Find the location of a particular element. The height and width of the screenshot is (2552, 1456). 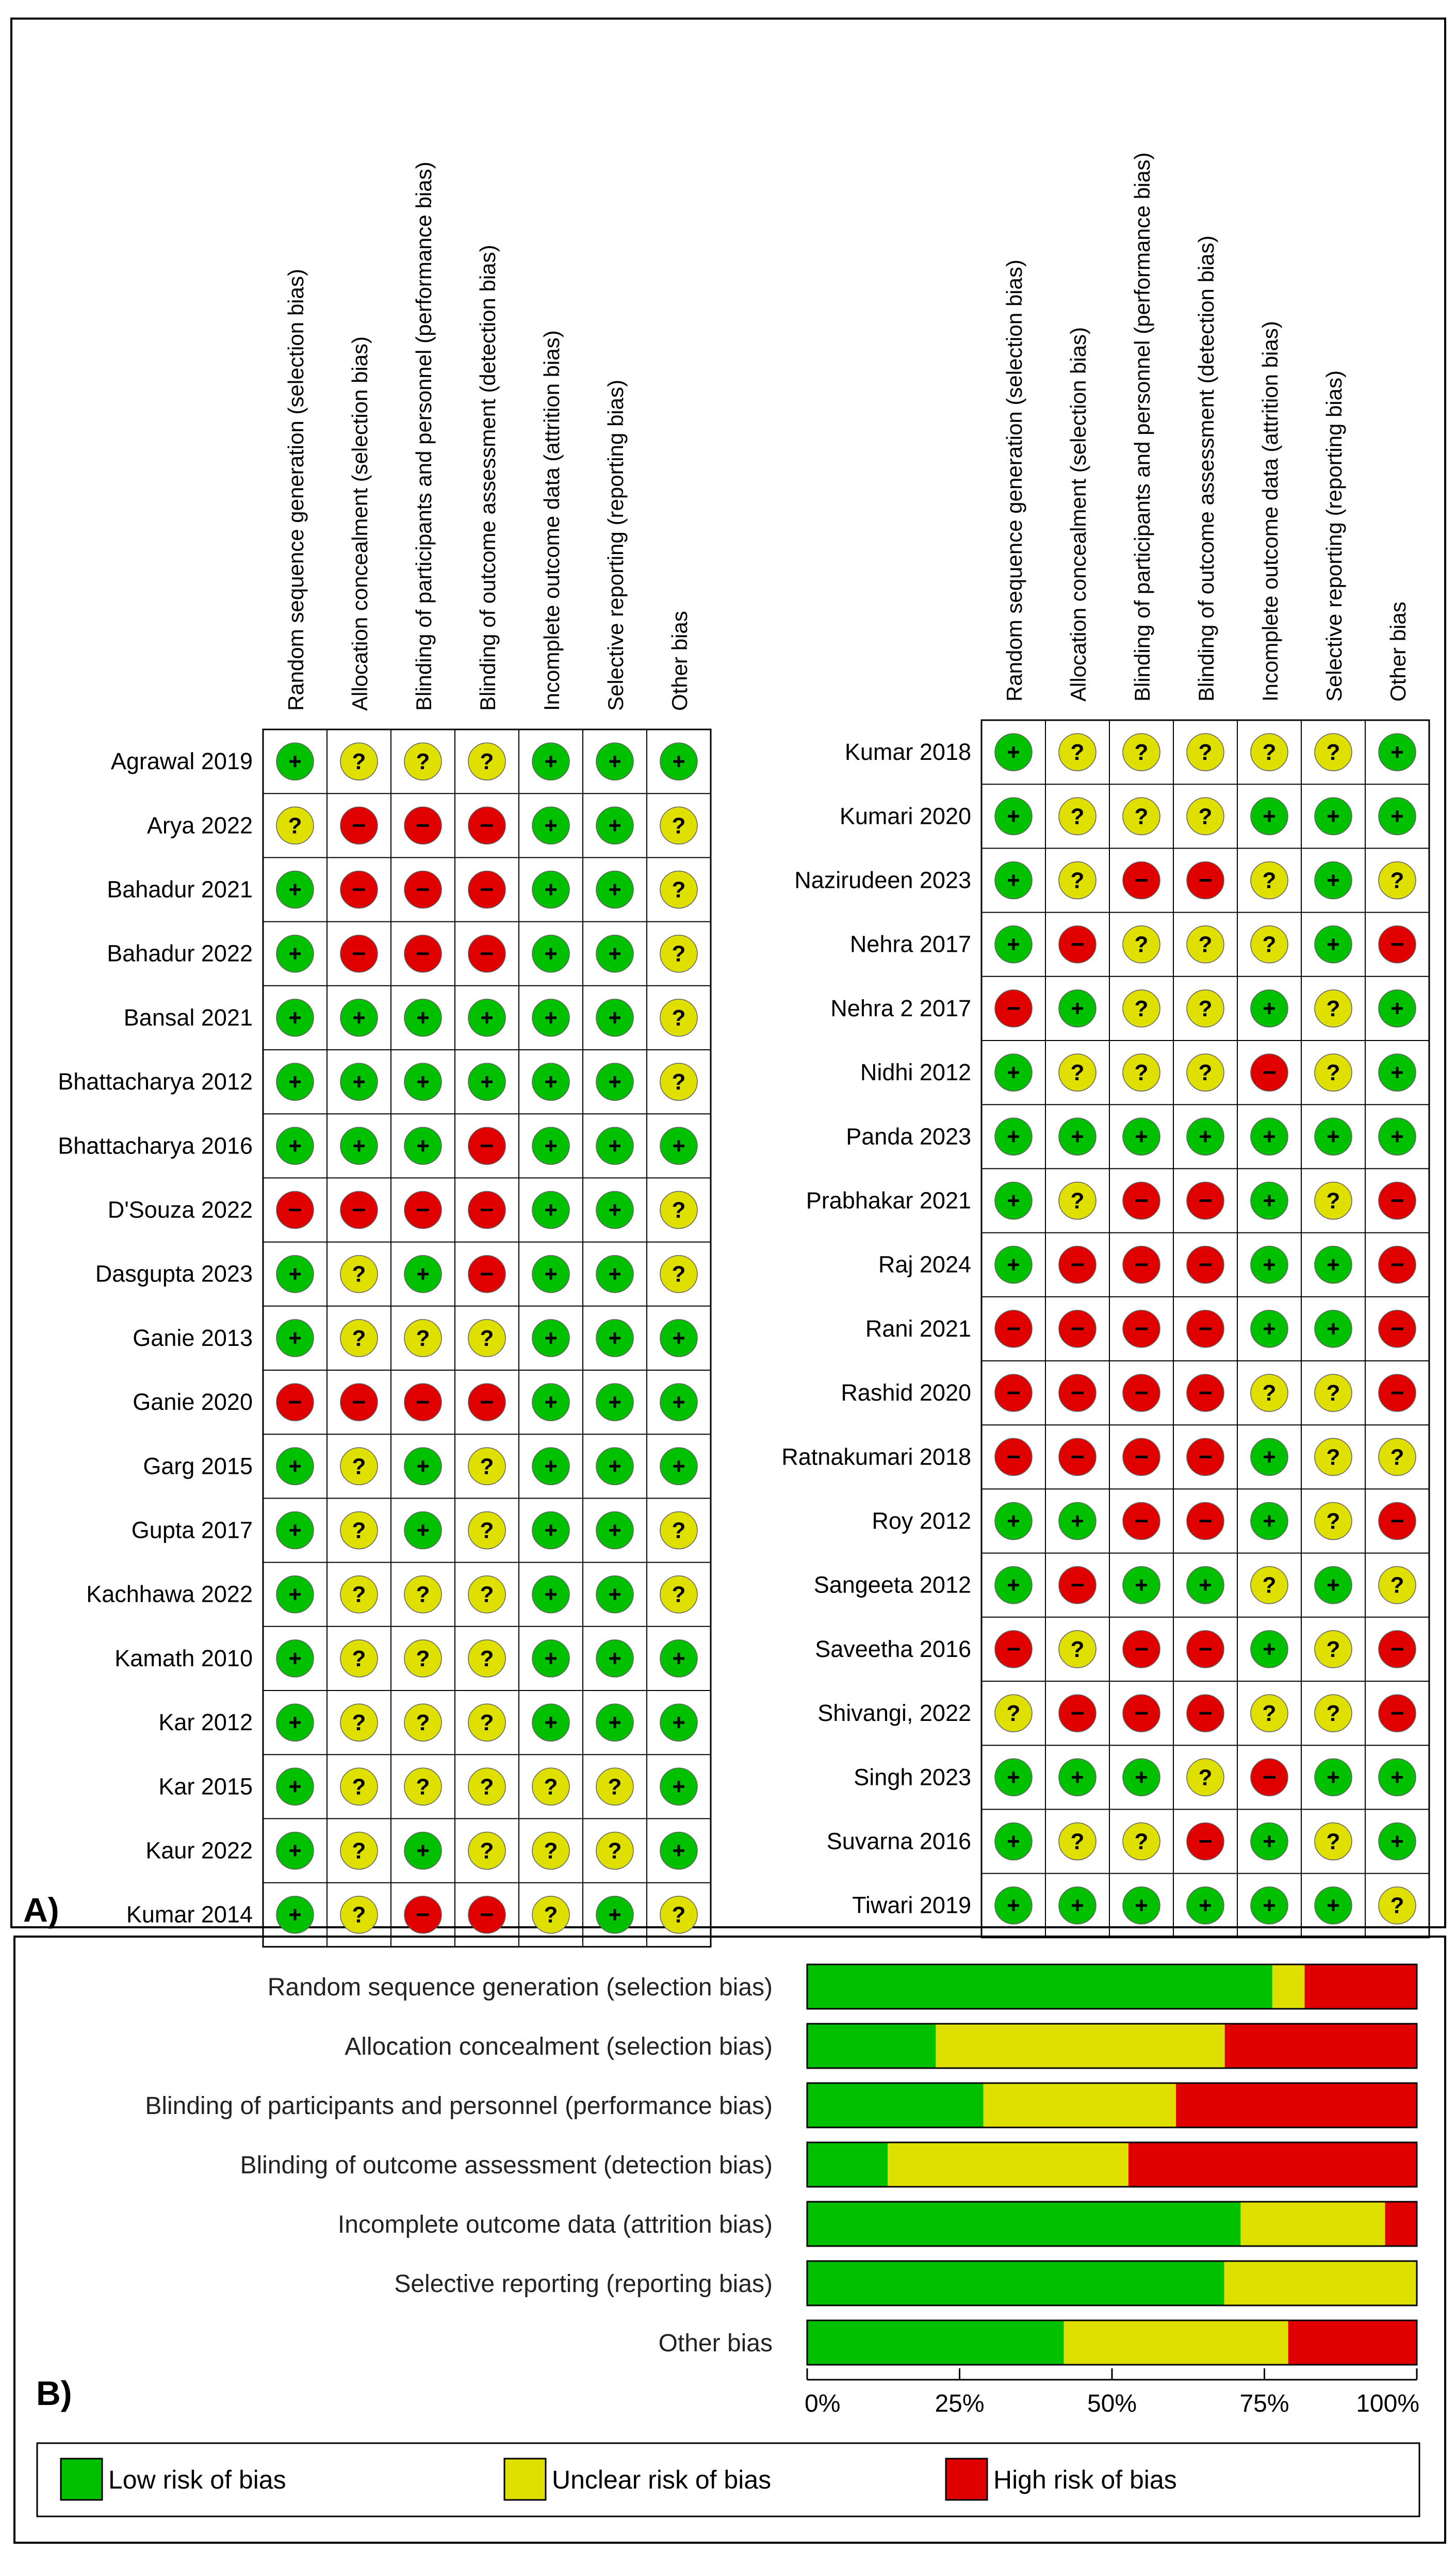

study-name: Nehra 2 2017 is located at coordinates (900, 1008).